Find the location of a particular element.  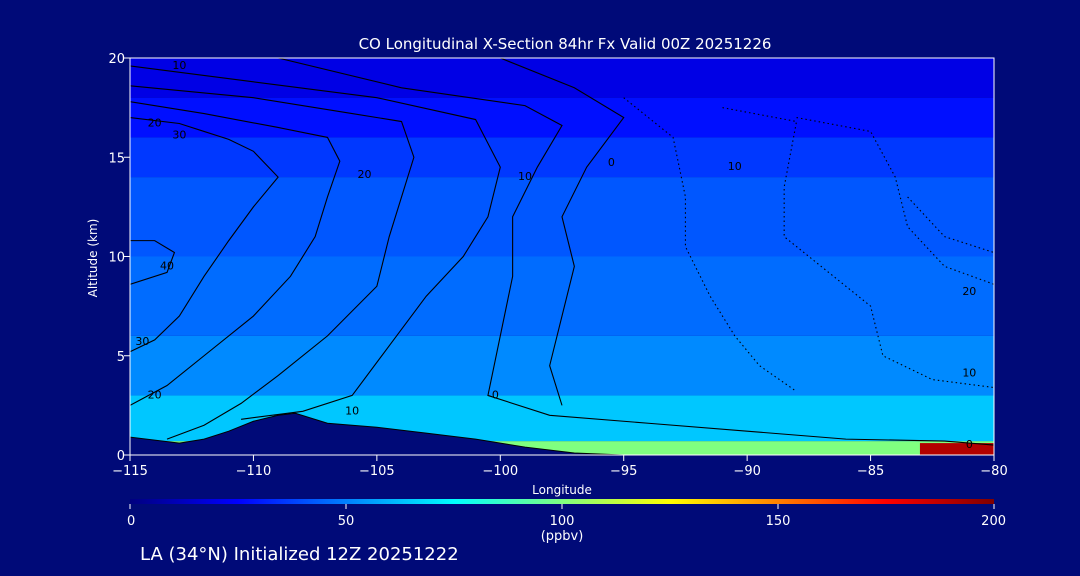

terrain-layer is located at coordinates (562, 433).